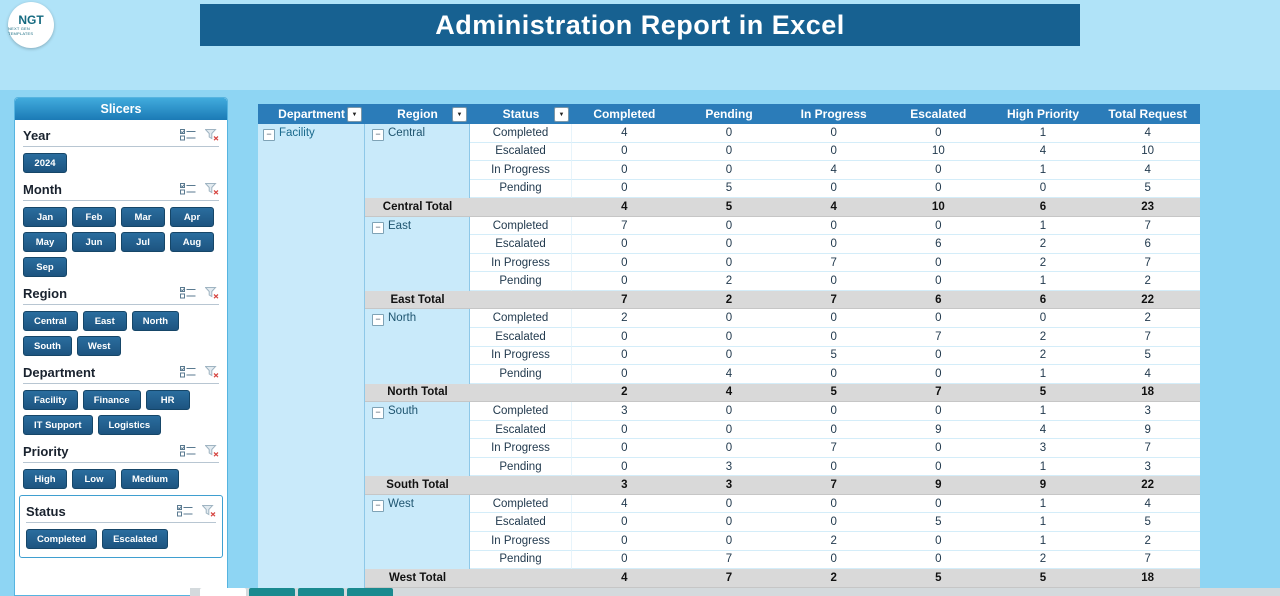 This screenshot has width=1280, height=596. What do you see at coordinates (1043, 207) in the screenshot?
I see `region-total-value: 6` at bounding box center [1043, 207].